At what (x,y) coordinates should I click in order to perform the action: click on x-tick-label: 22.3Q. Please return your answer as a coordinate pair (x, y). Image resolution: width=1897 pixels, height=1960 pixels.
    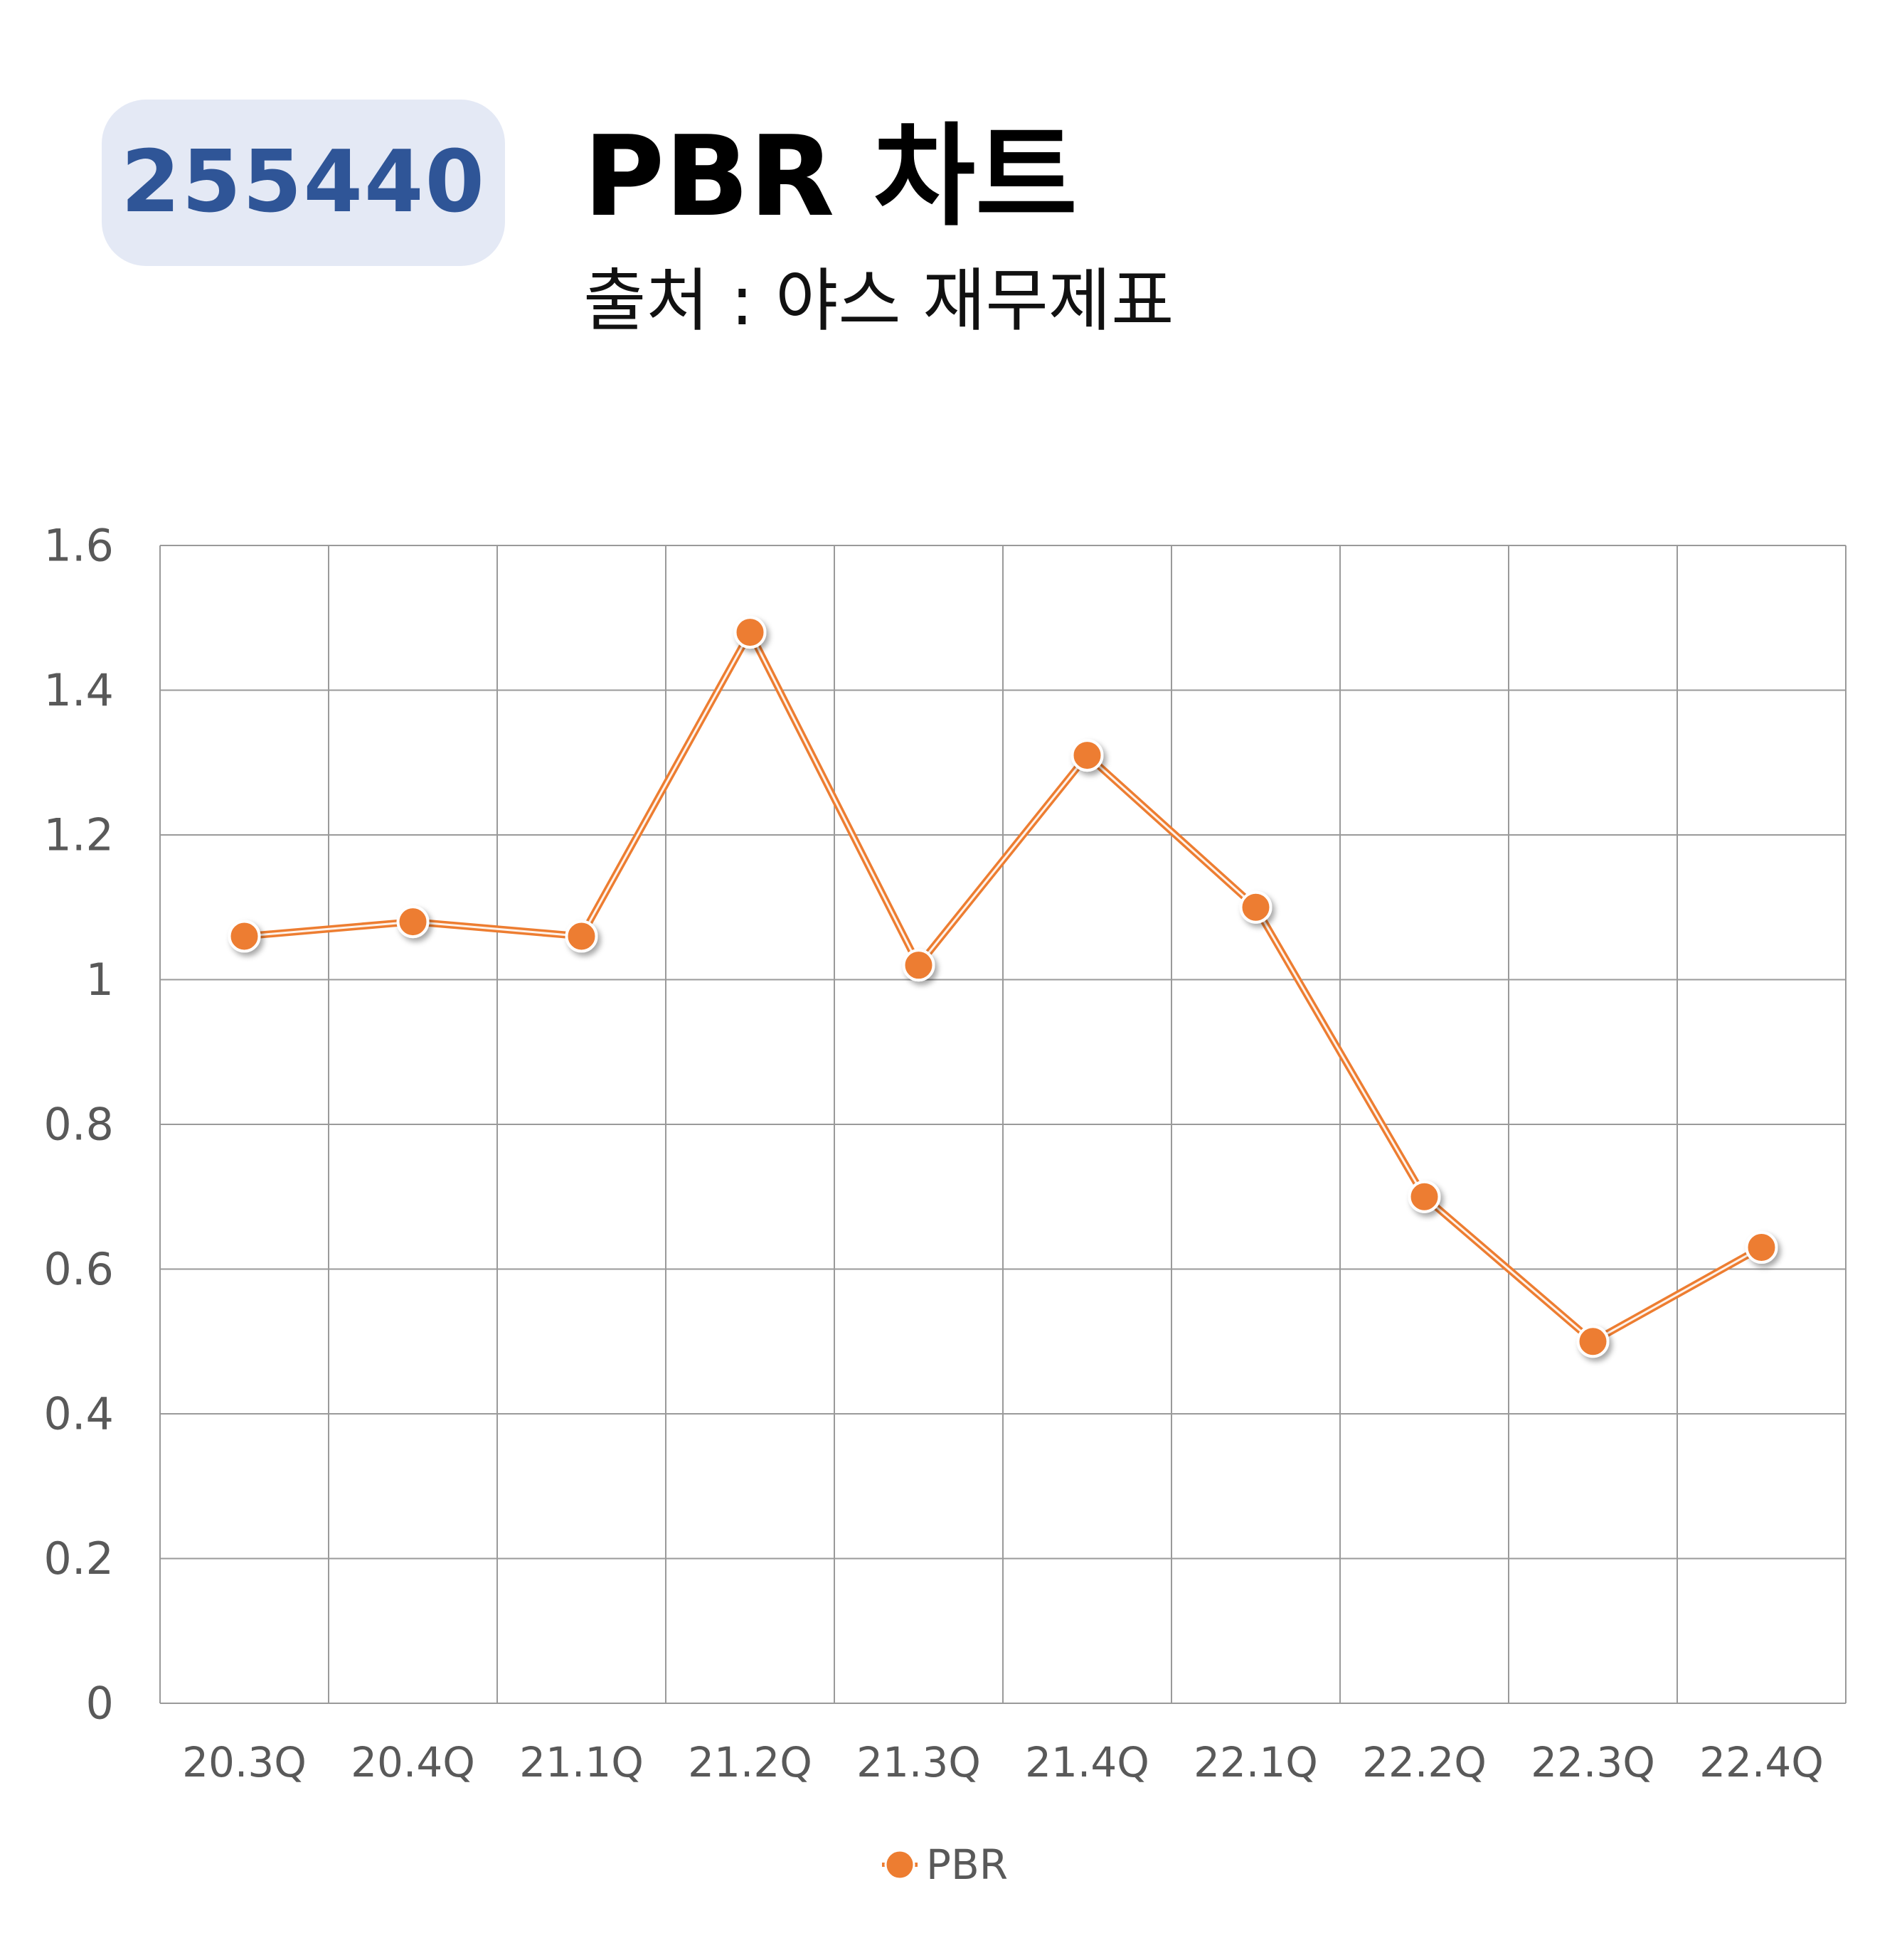
    Looking at the image, I should click on (1593, 1762).